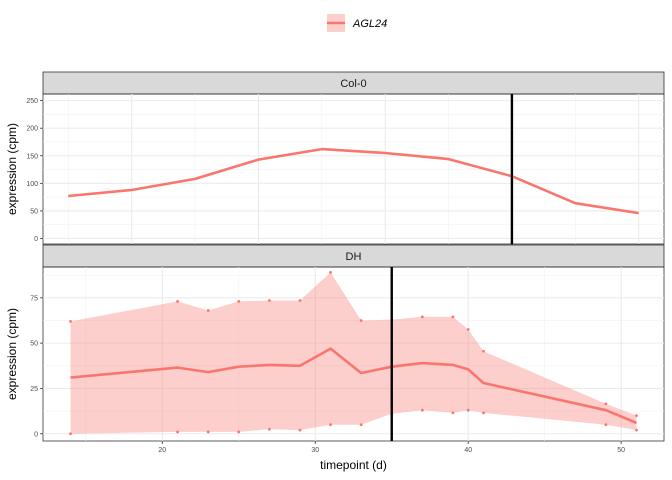 The width and height of the screenshot is (672, 480). Describe the element at coordinates (354, 257) in the screenshot. I see `strip-label-dh: DH` at that location.